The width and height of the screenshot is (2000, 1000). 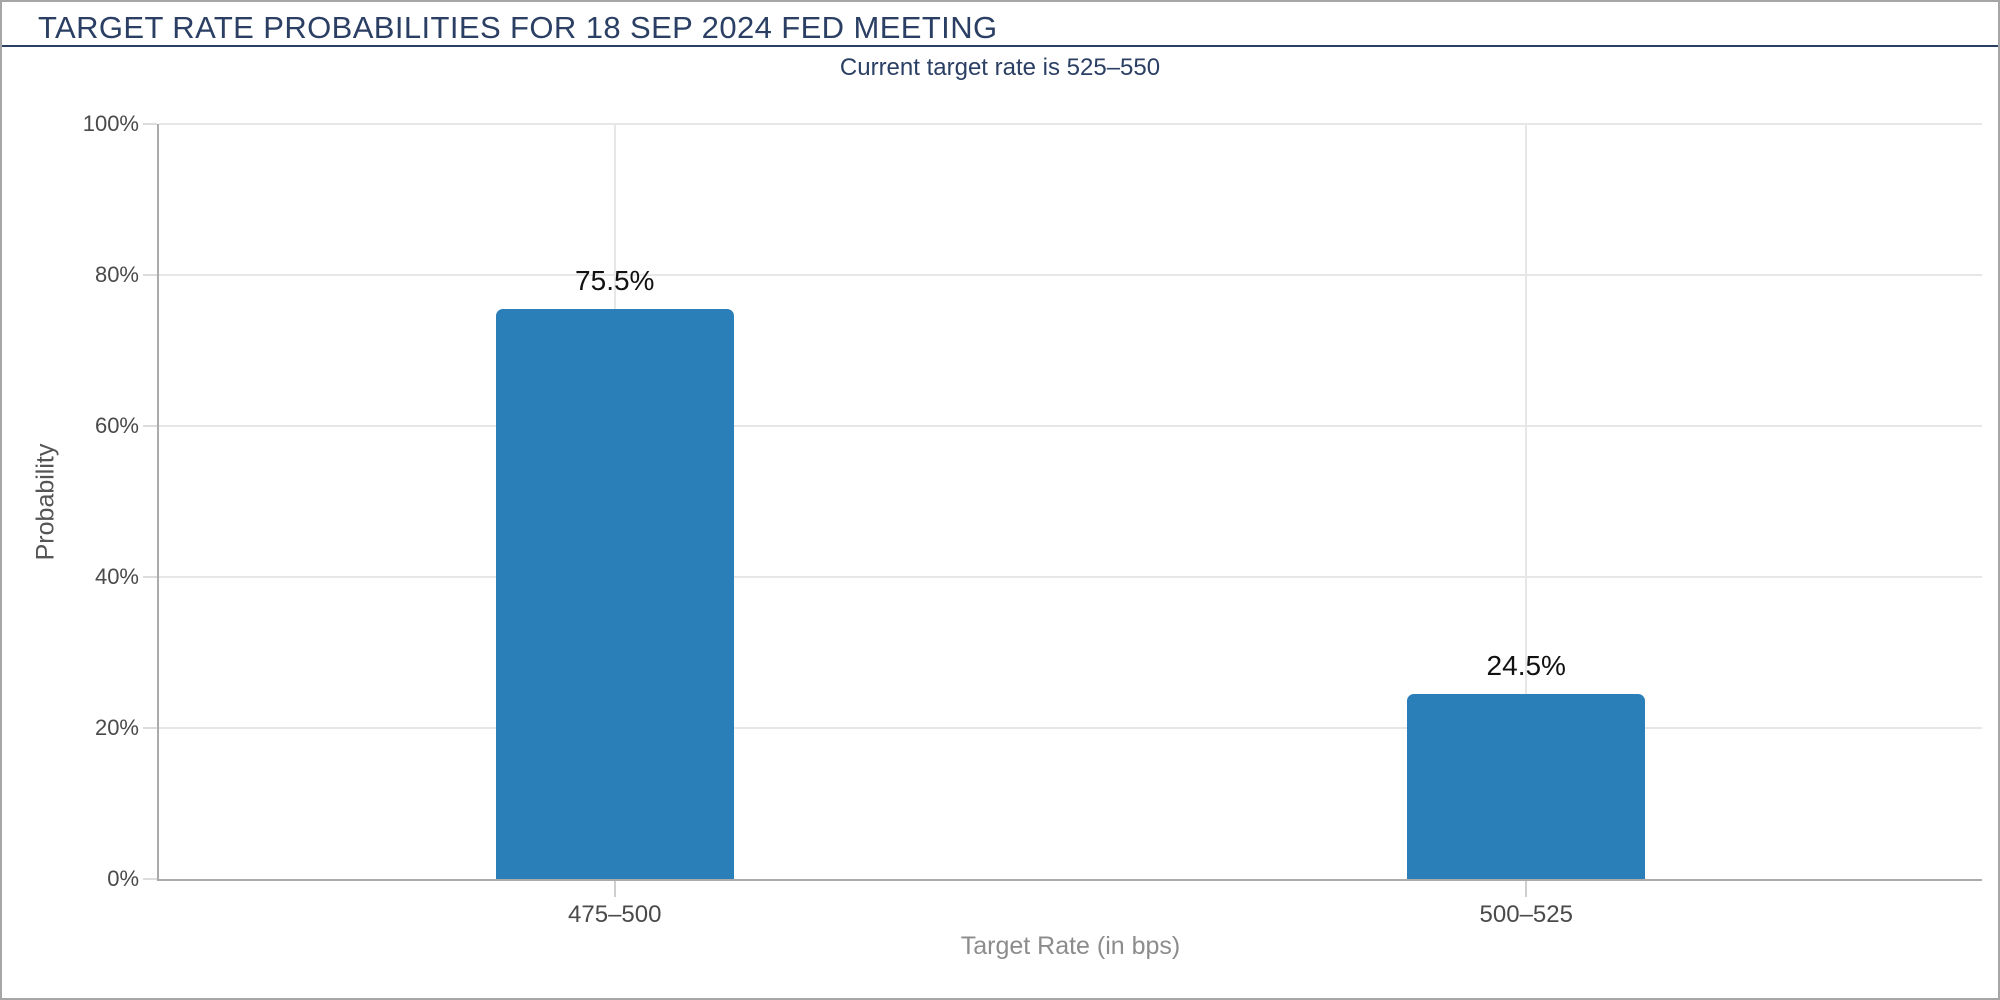 What do you see at coordinates (1000, 46) in the screenshot?
I see `title-divider` at bounding box center [1000, 46].